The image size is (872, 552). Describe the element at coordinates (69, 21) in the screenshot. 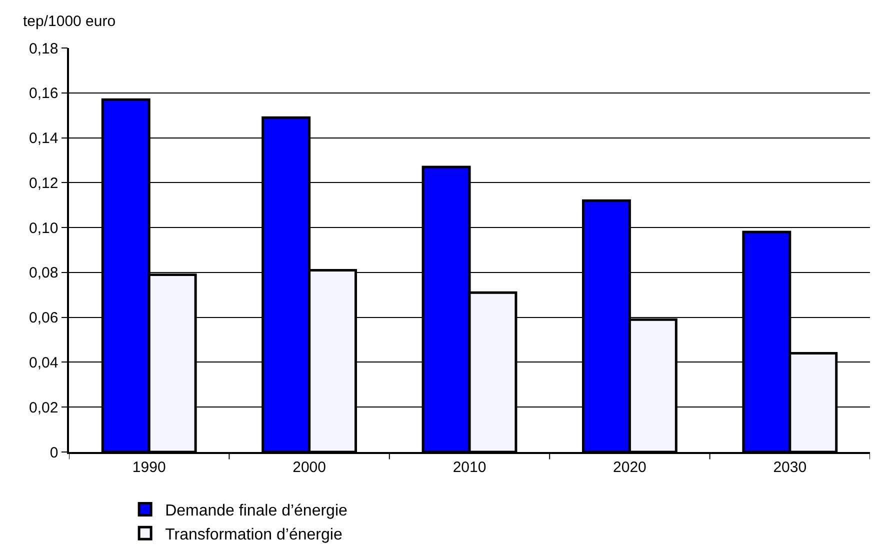

I see `y-axis-title: tep/1000 euro` at that location.